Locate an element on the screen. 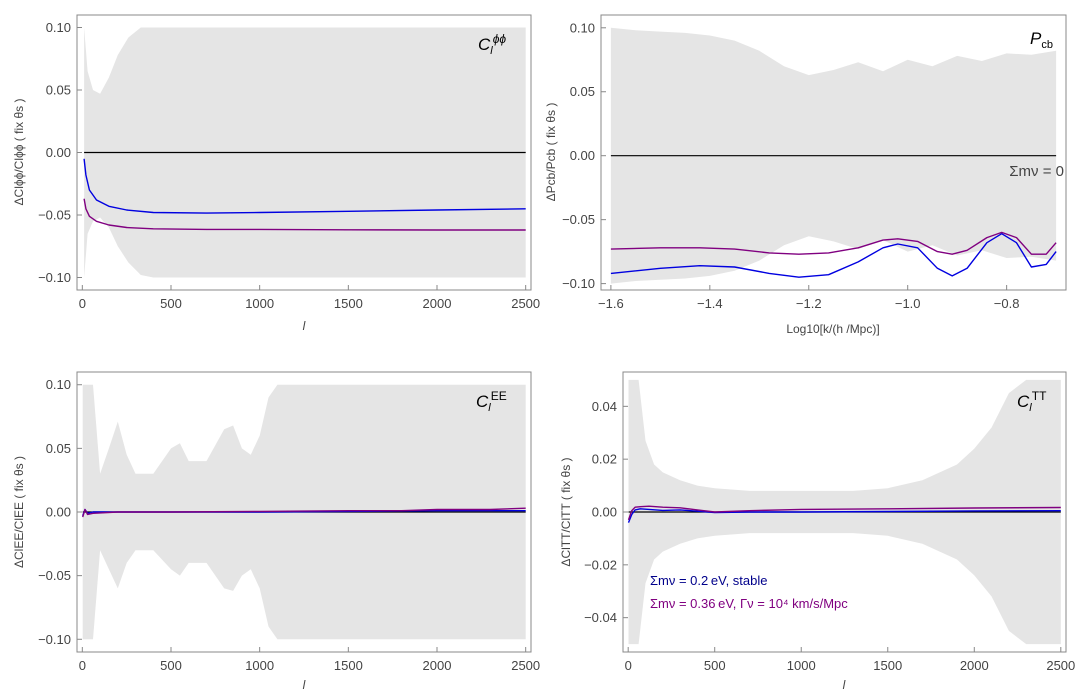 This screenshot has height=690, width=1083. y-axis-label: ΔPcb/Pcb ( fix θs ) is located at coordinates (551, 152).